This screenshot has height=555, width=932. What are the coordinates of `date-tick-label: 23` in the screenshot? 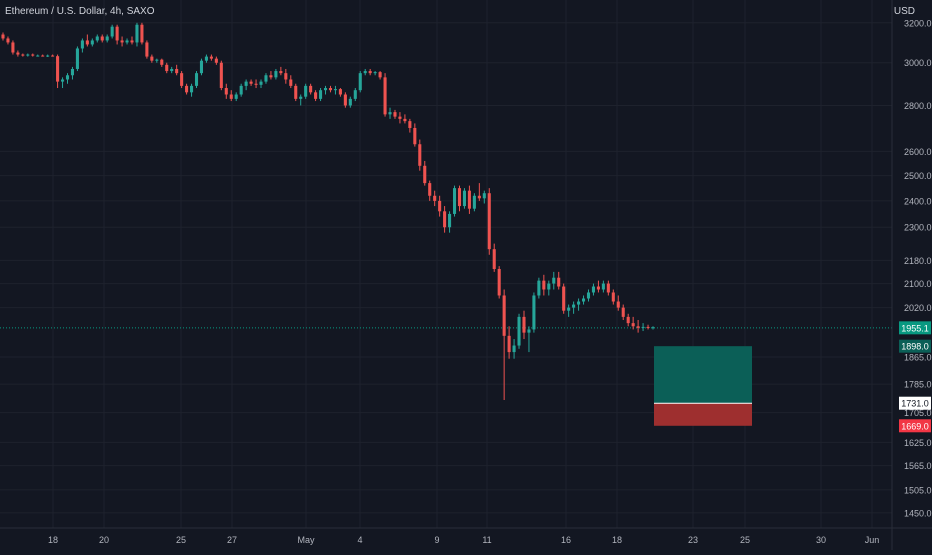 It's located at (693, 540).